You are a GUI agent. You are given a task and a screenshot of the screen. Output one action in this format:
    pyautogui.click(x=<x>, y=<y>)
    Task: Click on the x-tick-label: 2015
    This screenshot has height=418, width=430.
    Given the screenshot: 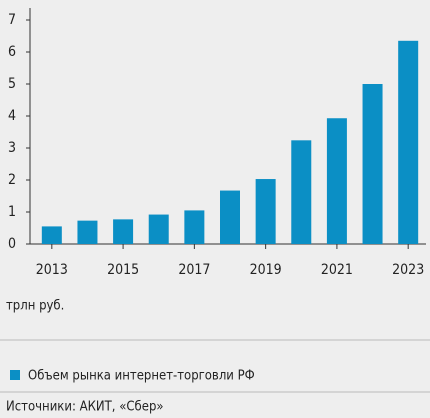 What is the action you would take?
    pyautogui.click(x=123, y=270)
    